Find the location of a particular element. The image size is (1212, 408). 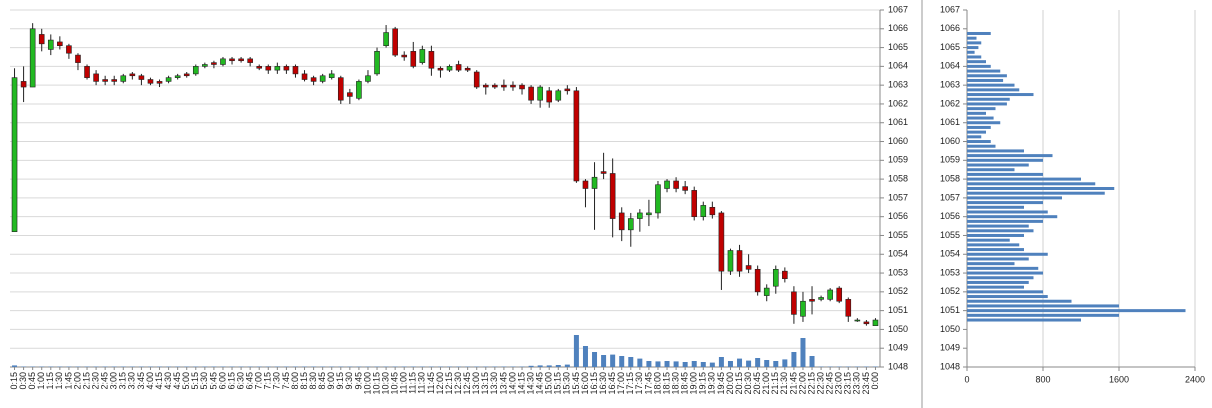

y-tick-label: 1054 is located at coordinates (950, 254).